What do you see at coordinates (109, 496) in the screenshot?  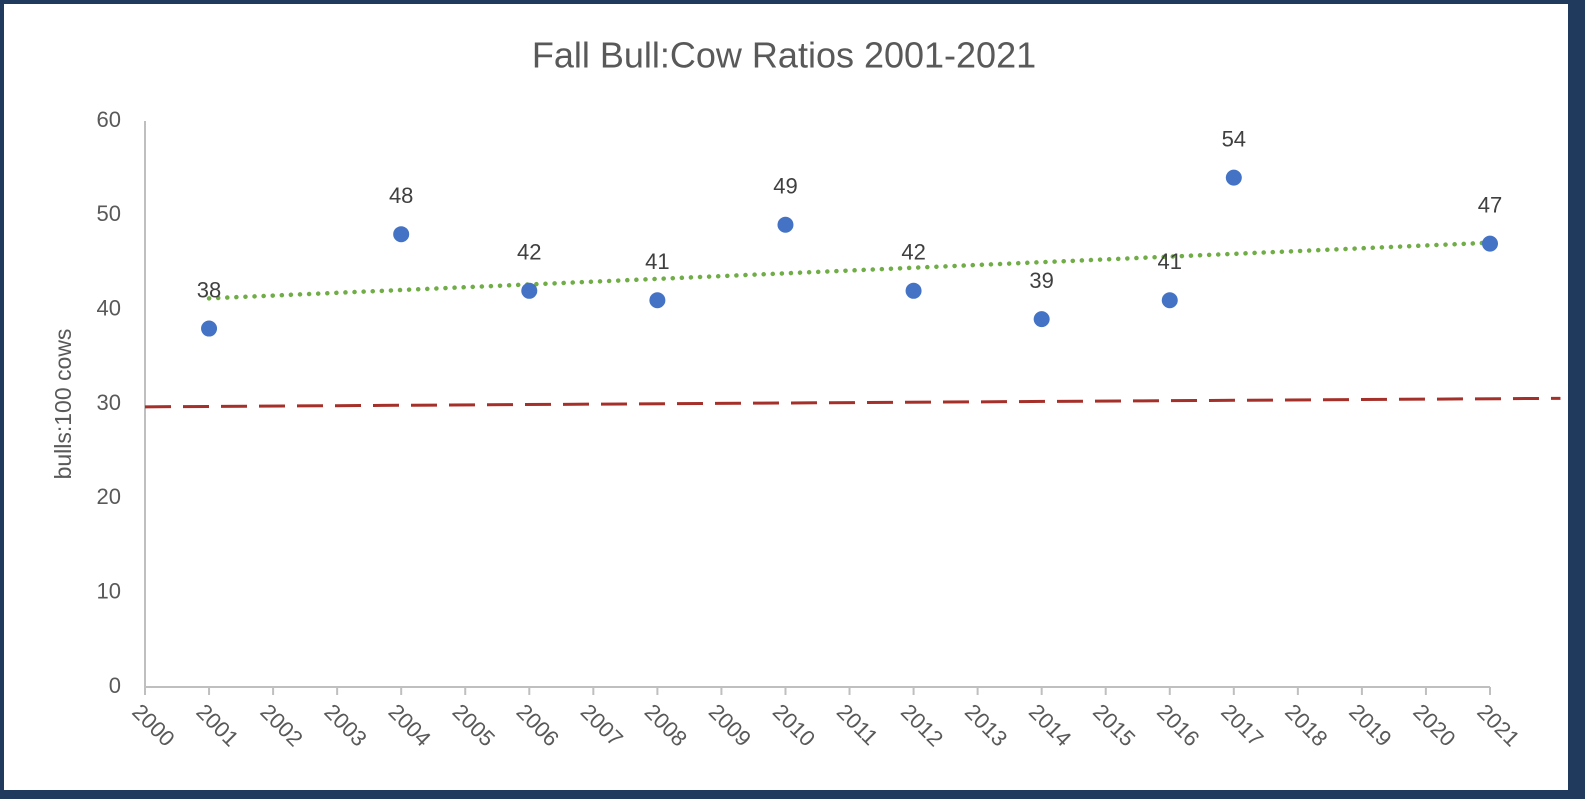 I see `y-tick-label: 20` at bounding box center [109, 496].